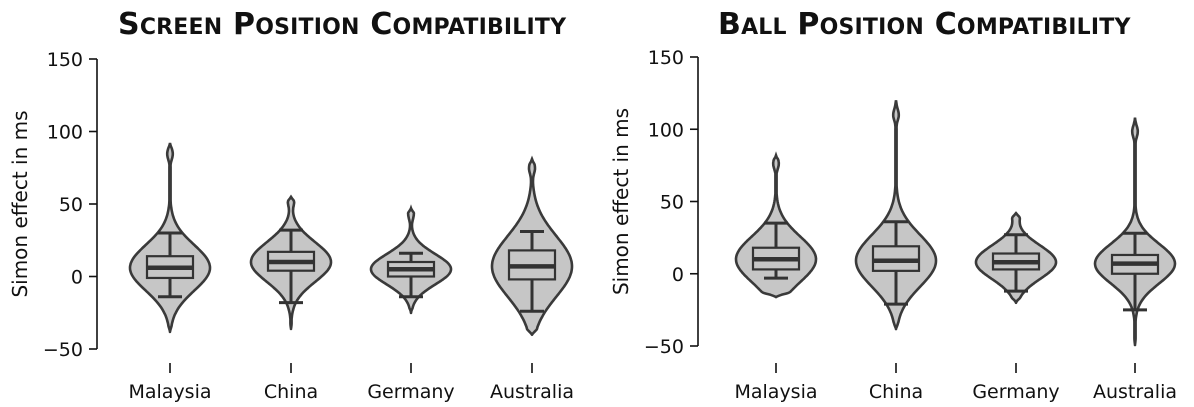  I want to click on chart-title-initial: S, so click(129, 24).